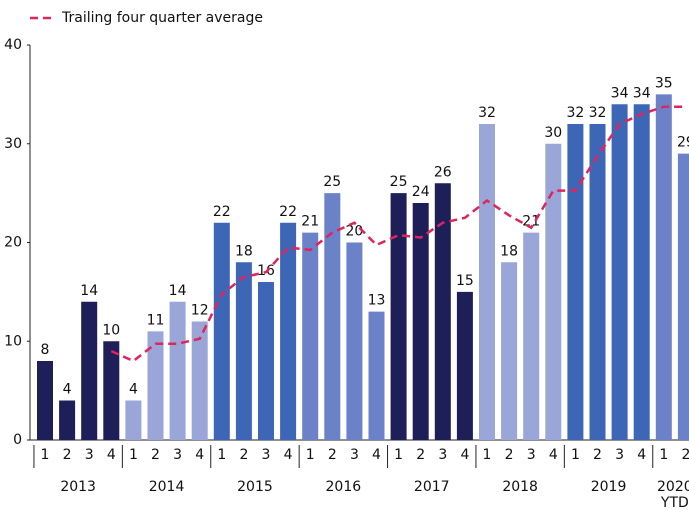 Image resolution: width=689 pixels, height=510 pixels. What do you see at coordinates (13, 341) in the screenshot?
I see `y-tick-label: 10` at bounding box center [13, 341].